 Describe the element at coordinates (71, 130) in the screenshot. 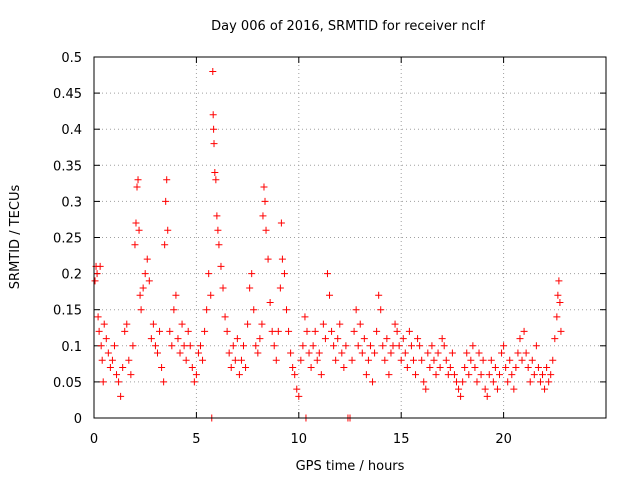

I see `y-tick-label: 0.4` at that location.